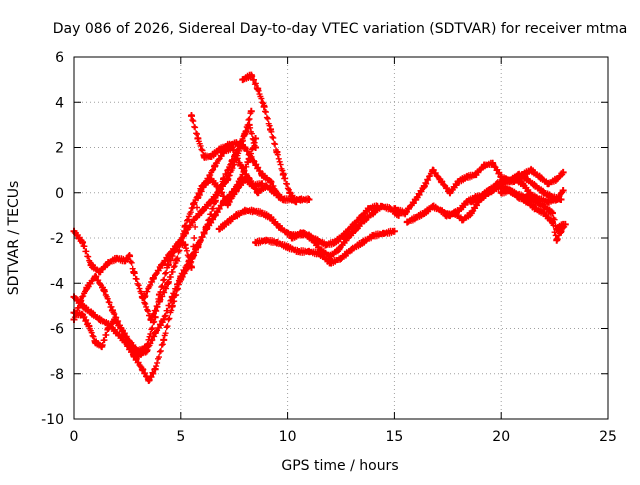 The width and height of the screenshot is (640, 485). Describe the element at coordinates (339, 466) in the screenshot. I see `x-axis-label: GPS time / hours` at that location.